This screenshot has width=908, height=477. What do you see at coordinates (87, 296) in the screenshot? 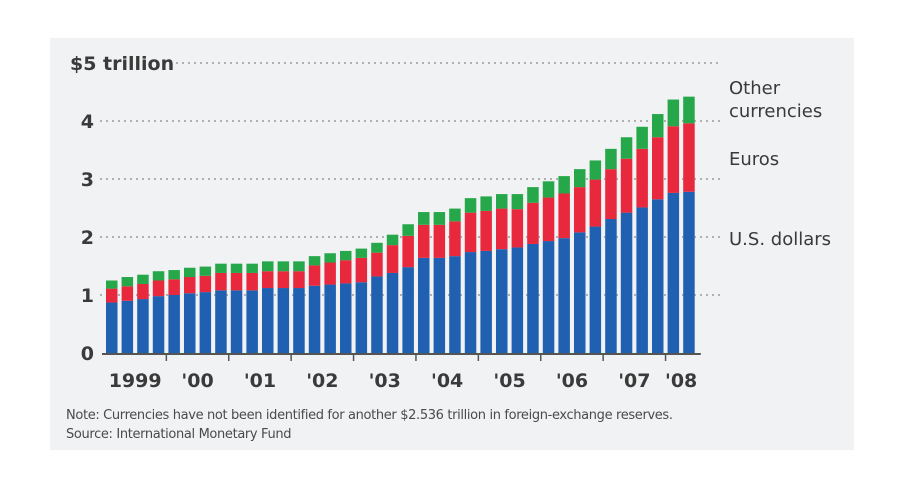
I see `y-tick-label-1: 1` at bounding box center [87, 296].